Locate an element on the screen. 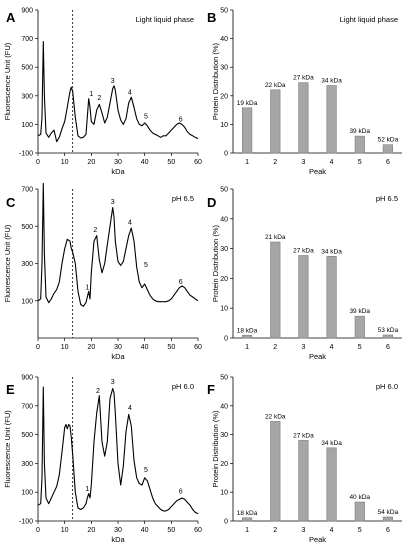  y-tick-label-f: 10 is located at coordinates (224, 493).